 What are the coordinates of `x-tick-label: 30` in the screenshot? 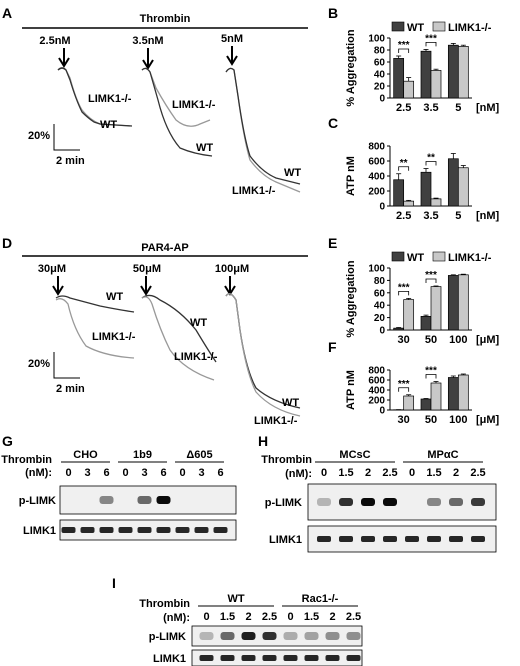 It's located at (404, 340).